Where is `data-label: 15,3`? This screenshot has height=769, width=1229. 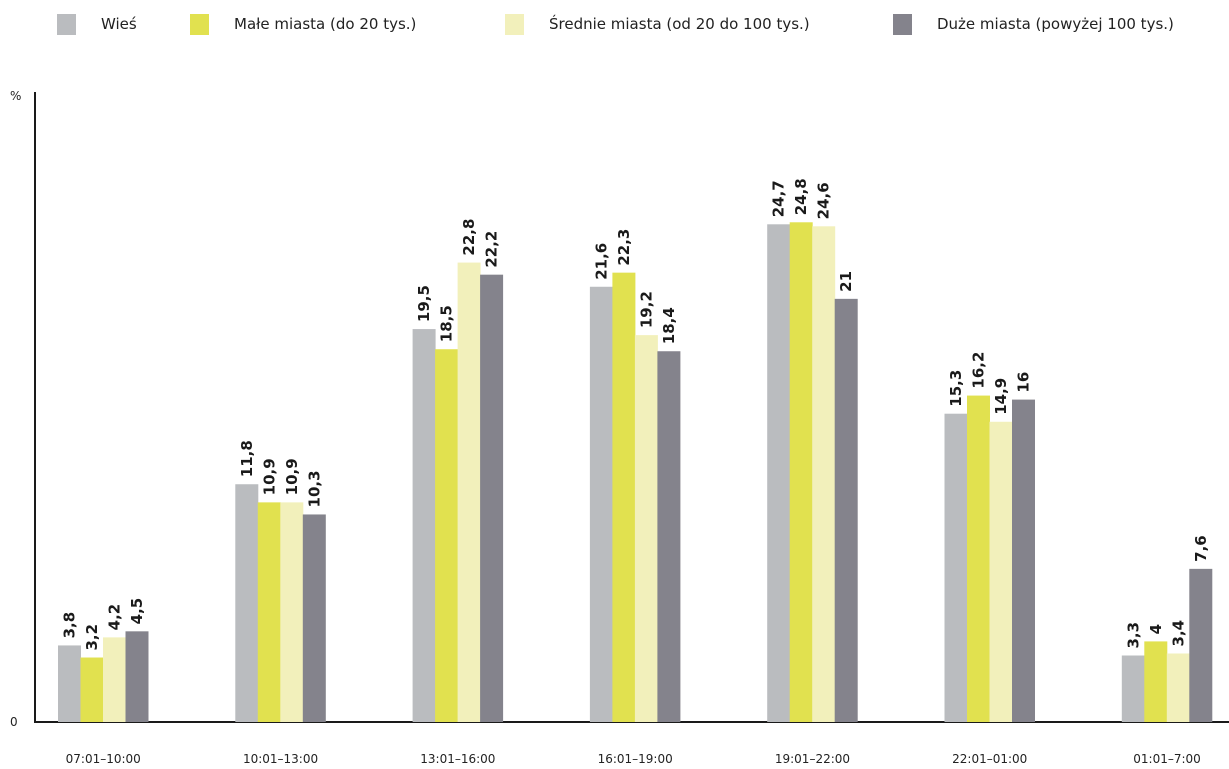 data-label: 15,3 is located at coordinates (956, 388).